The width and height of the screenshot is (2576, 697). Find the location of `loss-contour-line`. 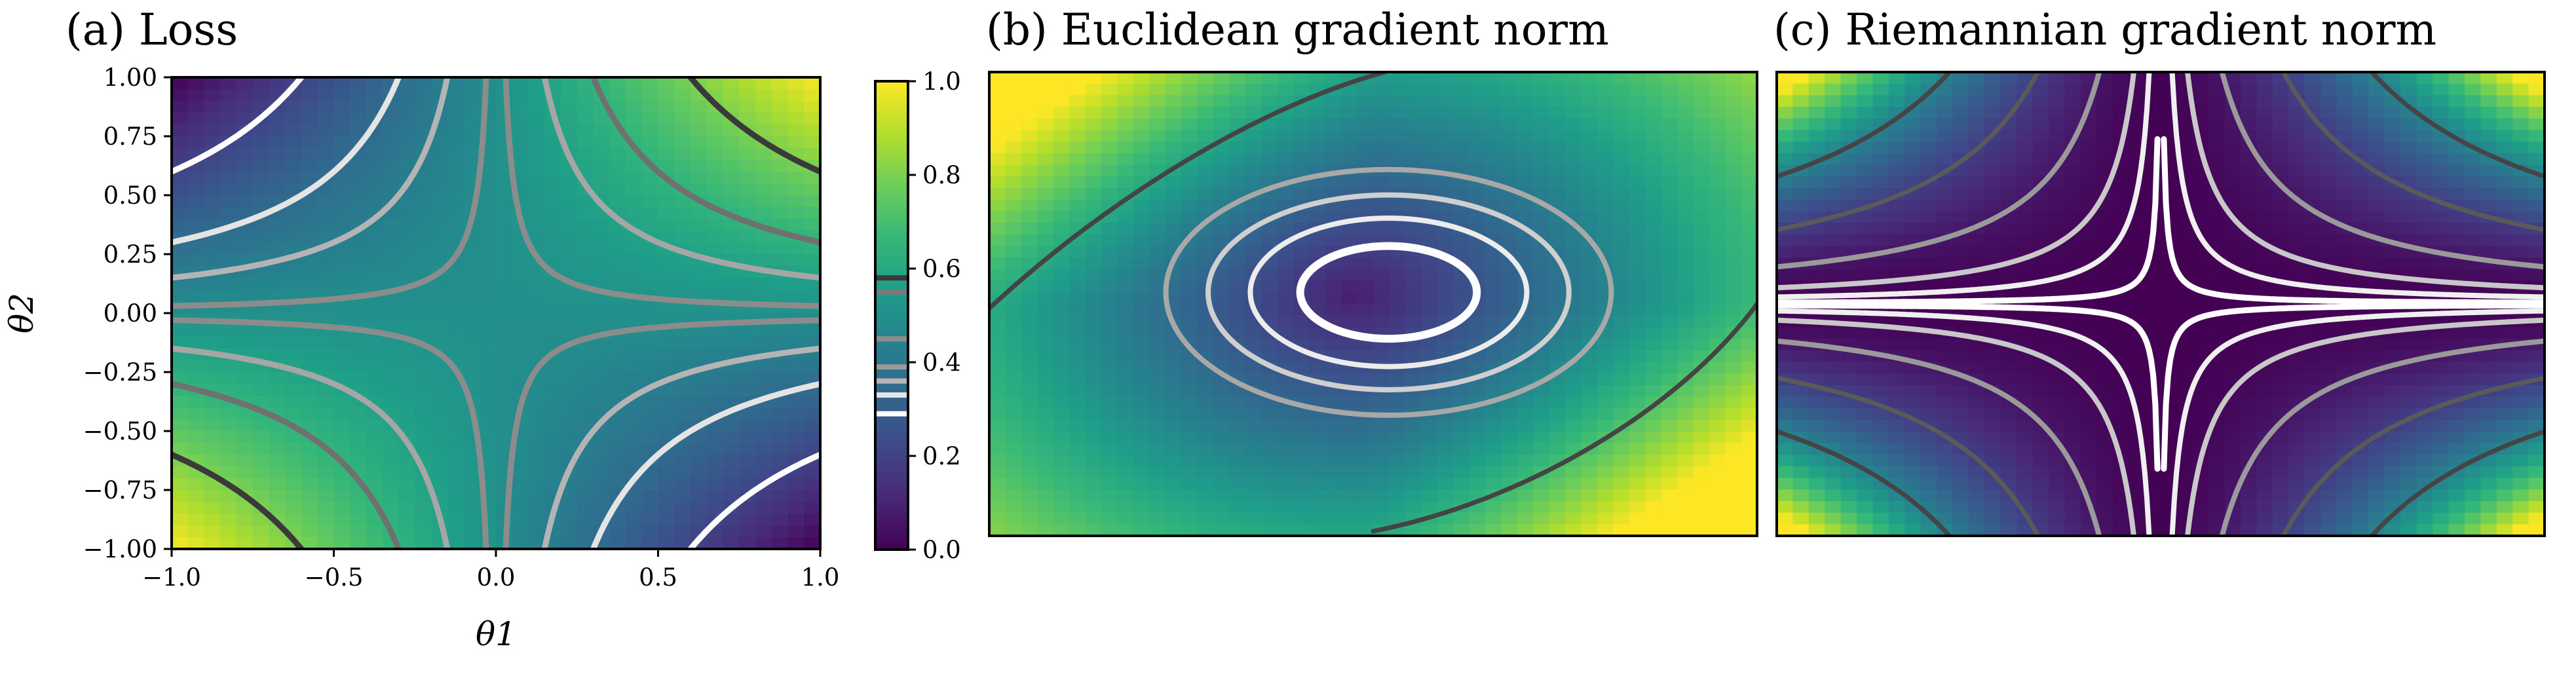

loss-contour-line is located at coordinates (705, 162).